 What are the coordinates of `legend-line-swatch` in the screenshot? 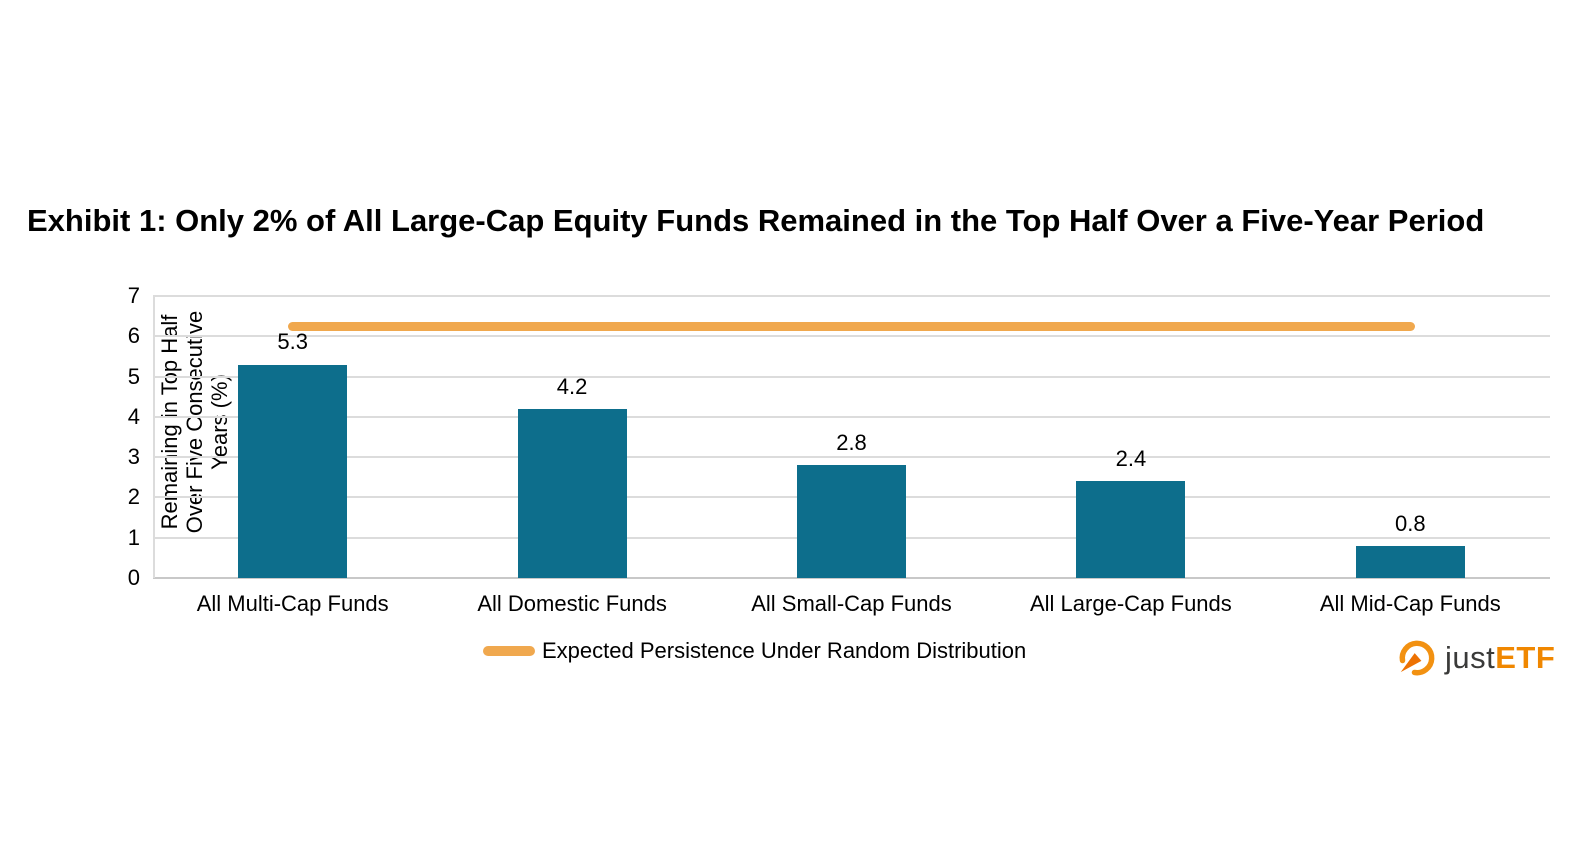 It's located at (509, 651).